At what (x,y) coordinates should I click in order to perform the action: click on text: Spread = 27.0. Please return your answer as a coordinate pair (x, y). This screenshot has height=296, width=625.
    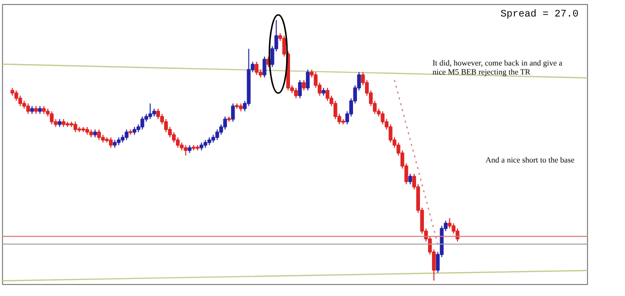
    Looking at the image, I should click on (539, 14).